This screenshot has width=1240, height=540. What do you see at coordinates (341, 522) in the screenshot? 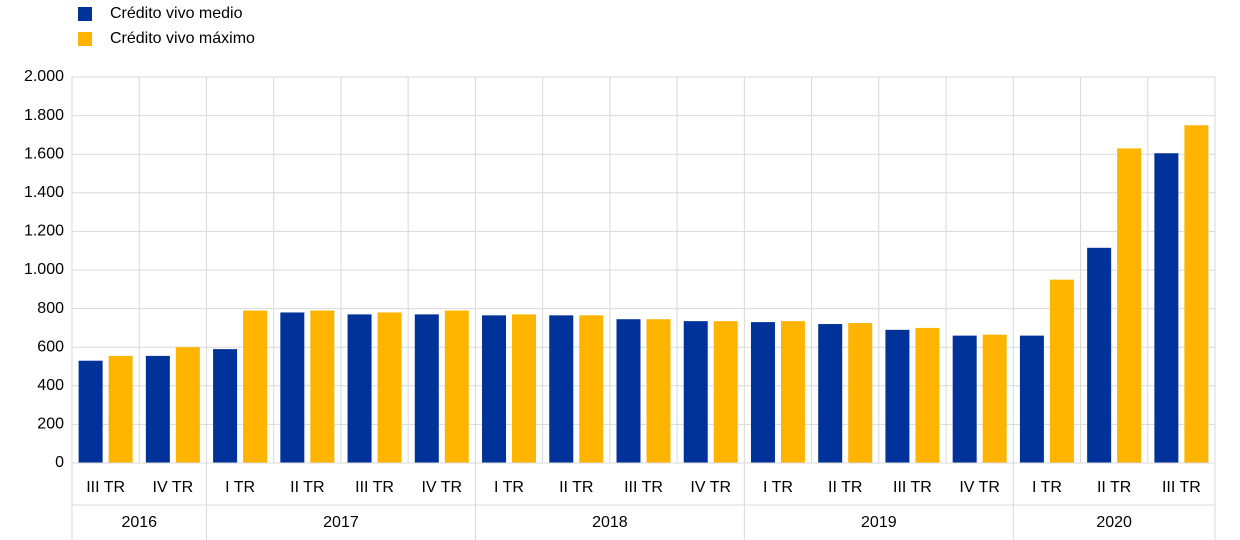
I see `group-label: 2017` at bounding box center [341, 522].